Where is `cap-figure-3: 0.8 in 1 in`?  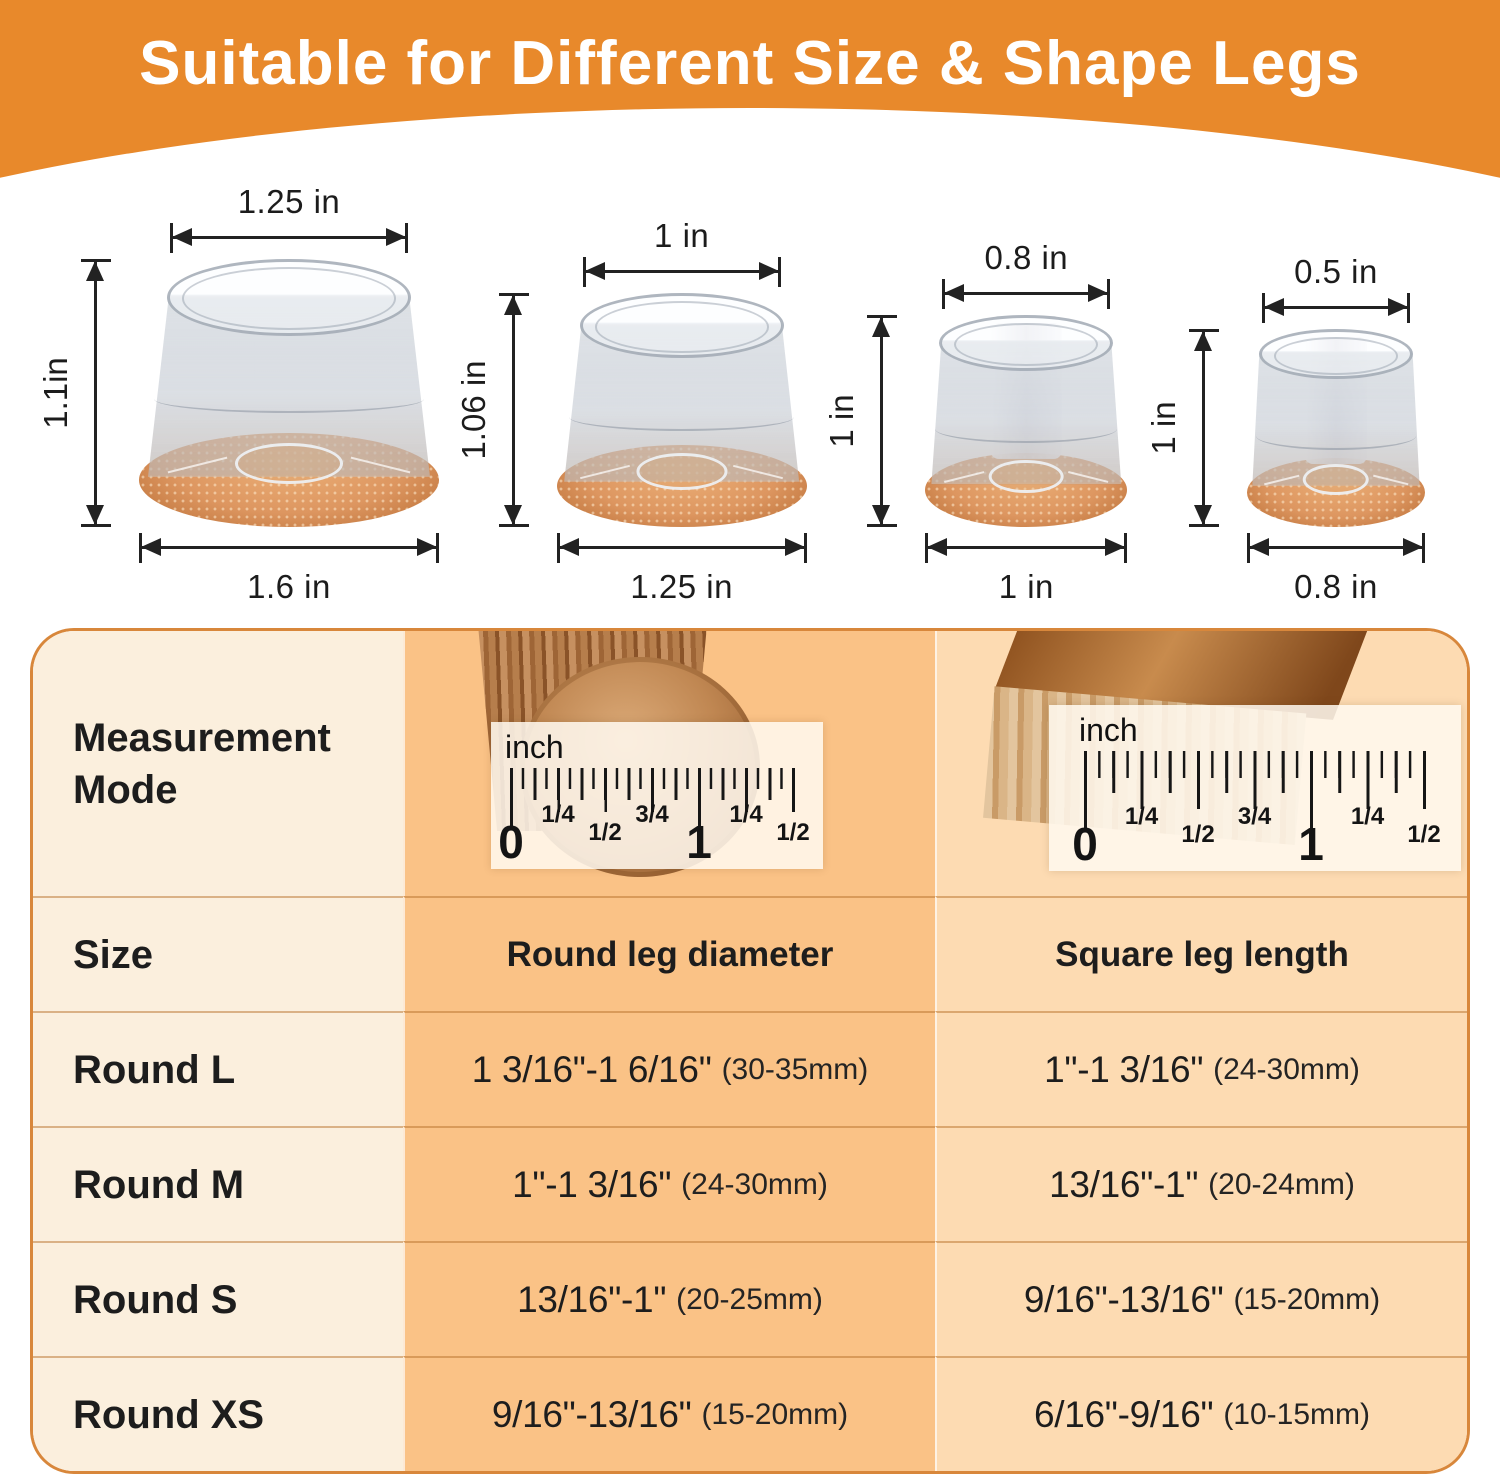
cap-figure-3: 0.8 in 1 in is located at coordinates (977, 422).